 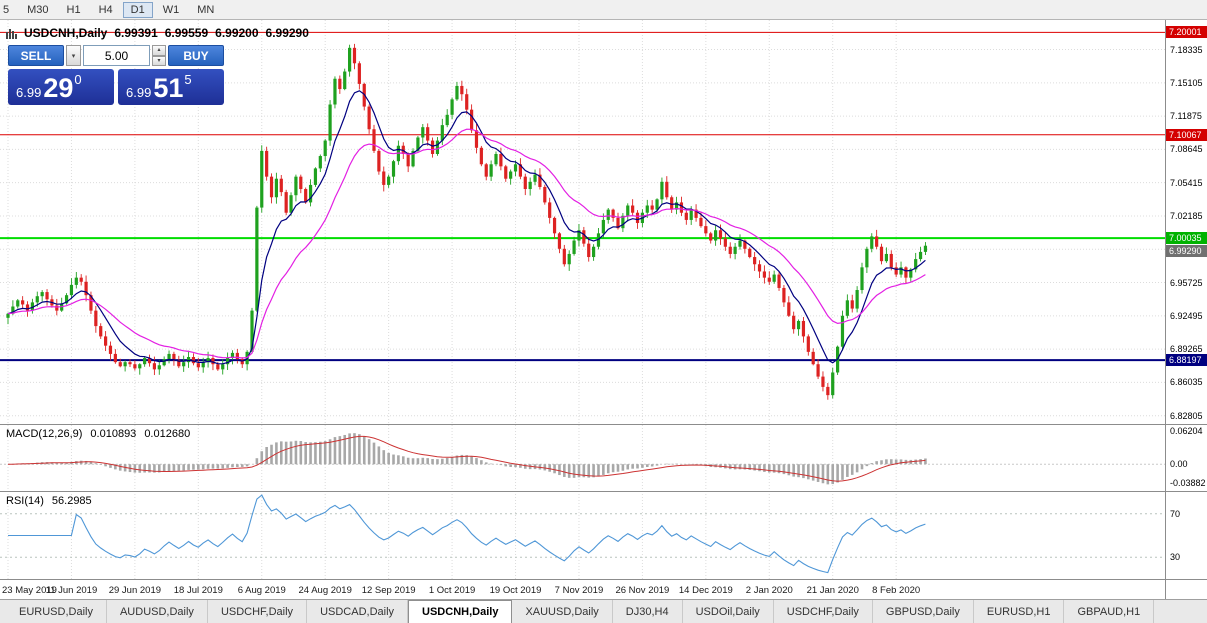 What do you see at coordinates (833, 590) in the screenshot?
I see `x-axis-label: 21 Jan 2020` at bounding box center [833, 590].